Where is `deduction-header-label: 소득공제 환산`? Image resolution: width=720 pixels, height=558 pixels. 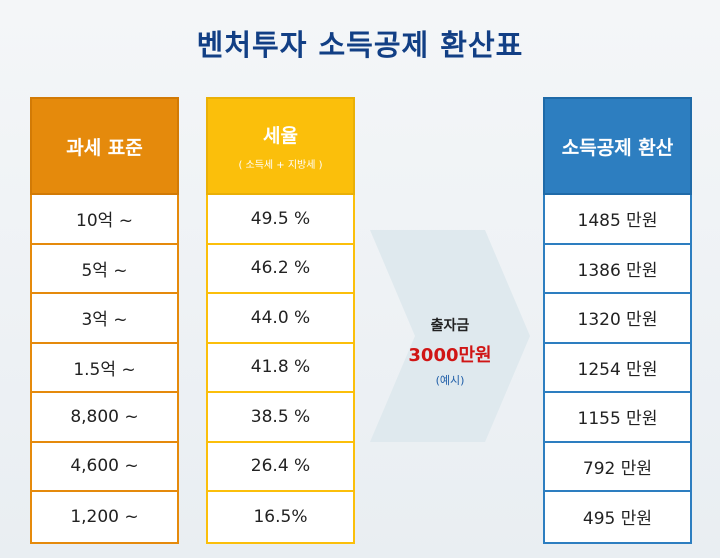 deduction-header-label: 소득공제 환산 is located at coordinates (617, 147).